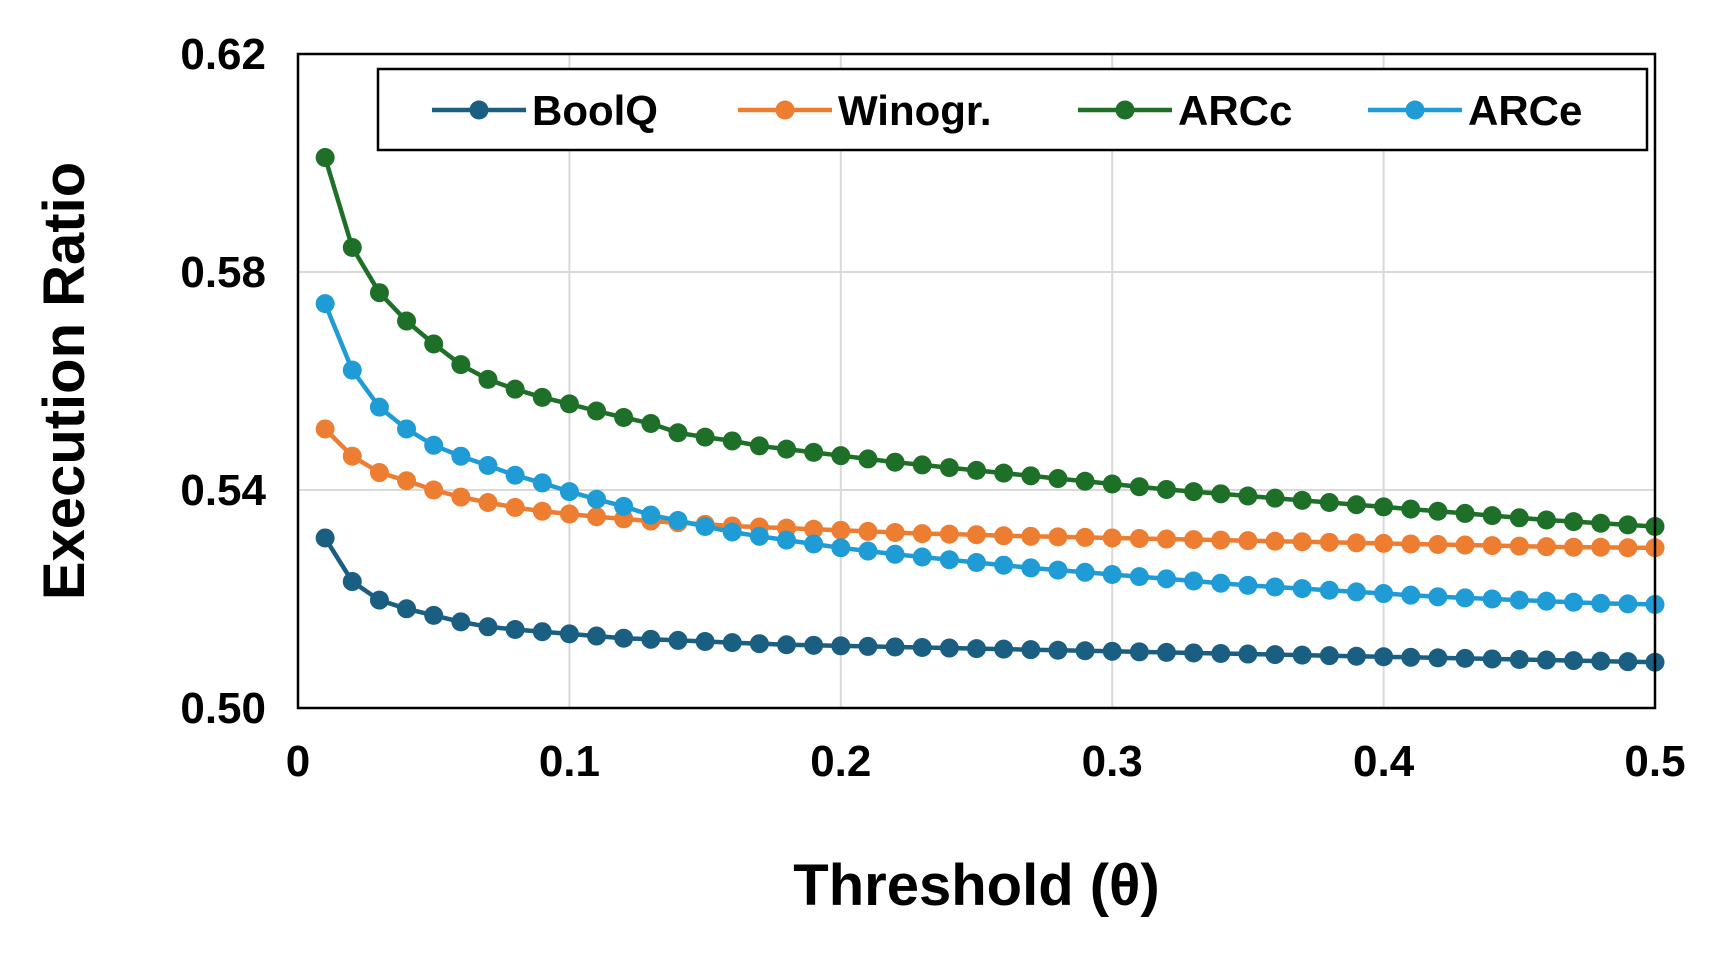 This screenshot has height=957, width=1736. I want to click on y-tick-label: 0.54, so click(223, 490).